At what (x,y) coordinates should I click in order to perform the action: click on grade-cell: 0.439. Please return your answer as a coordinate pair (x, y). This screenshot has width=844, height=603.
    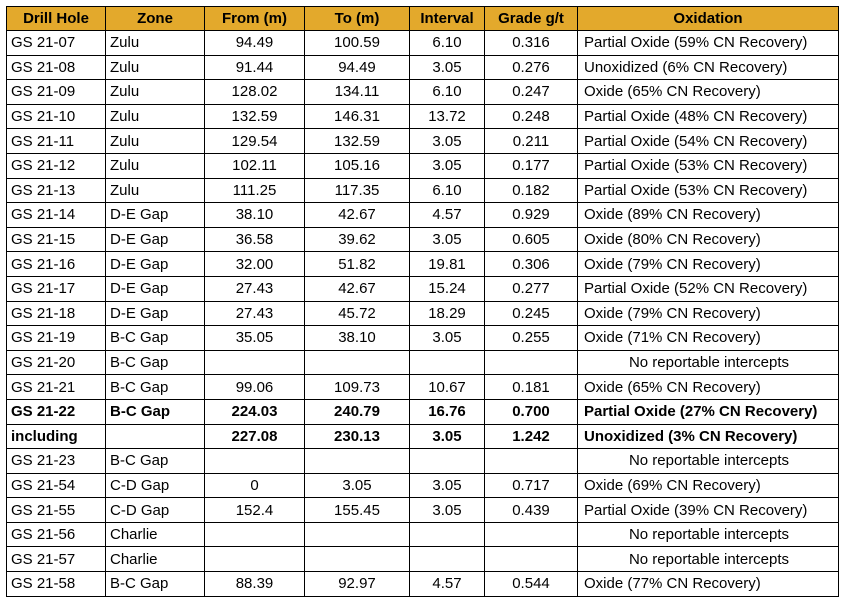
    Looking at the image, I should click on (531, 510).